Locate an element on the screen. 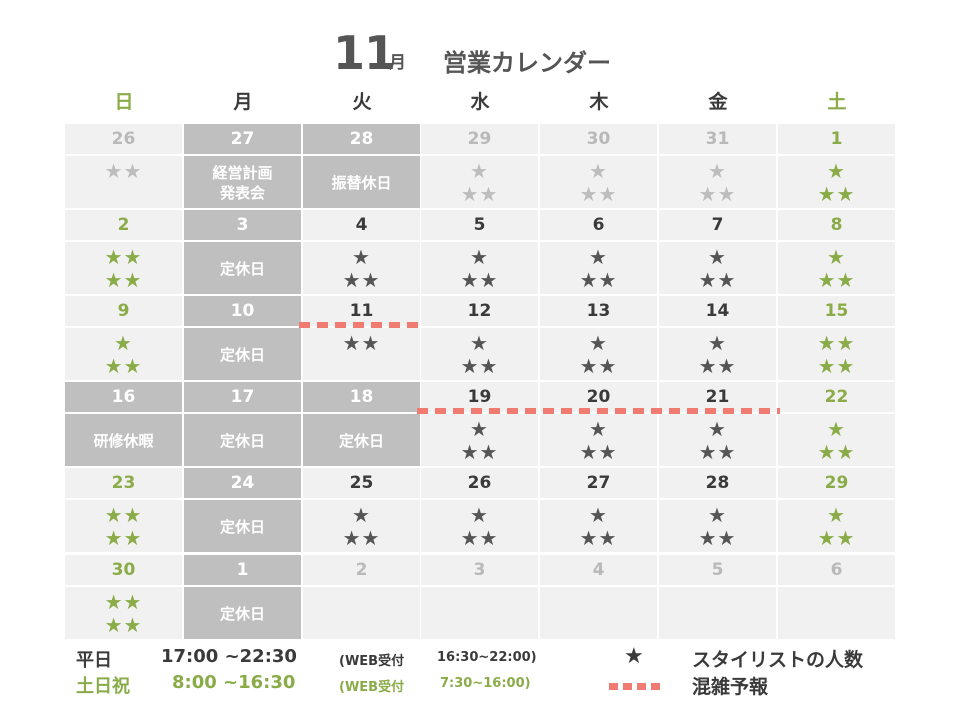 The image size is (960, 720). calendar-day-cell: 14 ★ ★★ is located at coordinates (717, 338).